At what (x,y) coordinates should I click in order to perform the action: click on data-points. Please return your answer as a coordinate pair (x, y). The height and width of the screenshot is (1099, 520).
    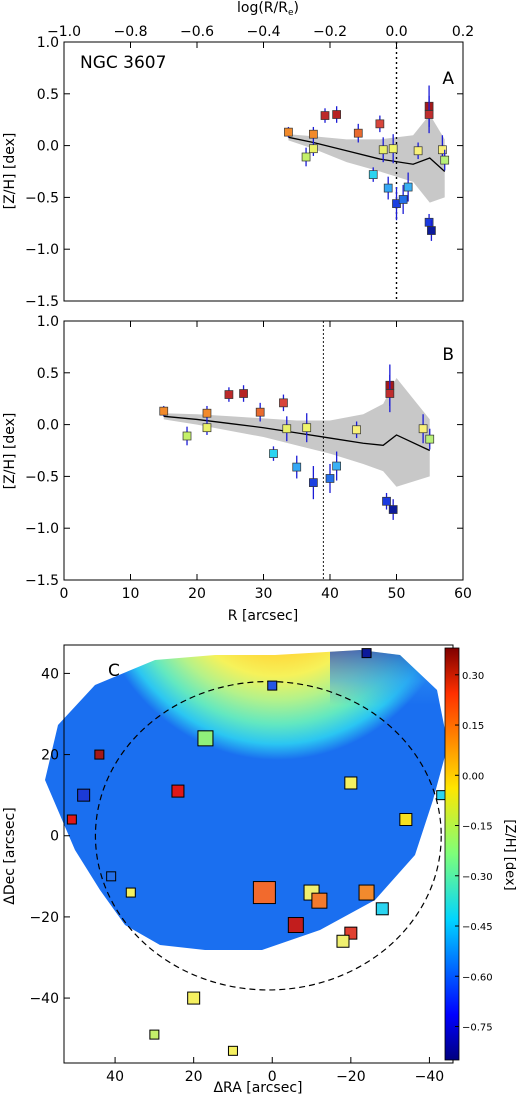
    Looking at the image, I should click on (367, 163).